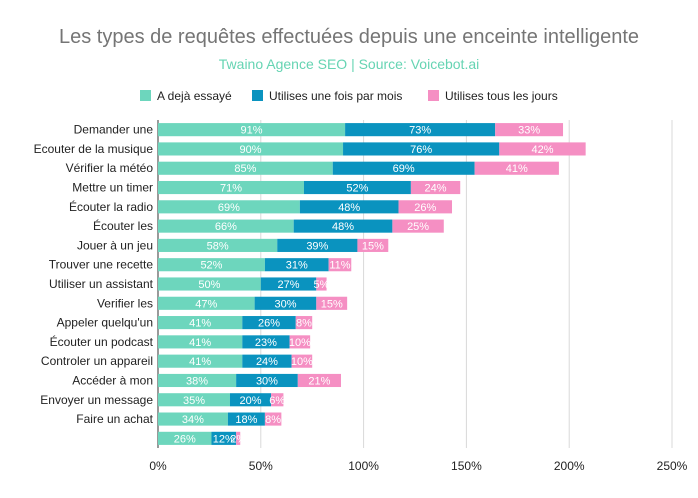  What do you see at coordinates (529, 131) in the screenshot?
I see `data-label: 33%` at bounding box center [529, 131].